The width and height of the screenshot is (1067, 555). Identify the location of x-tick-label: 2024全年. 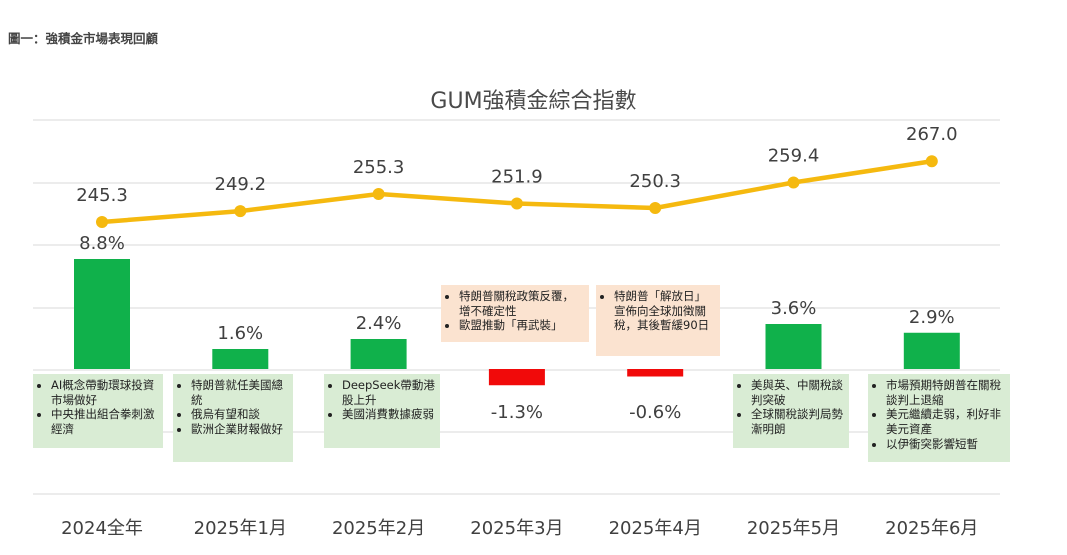
(102, 528).